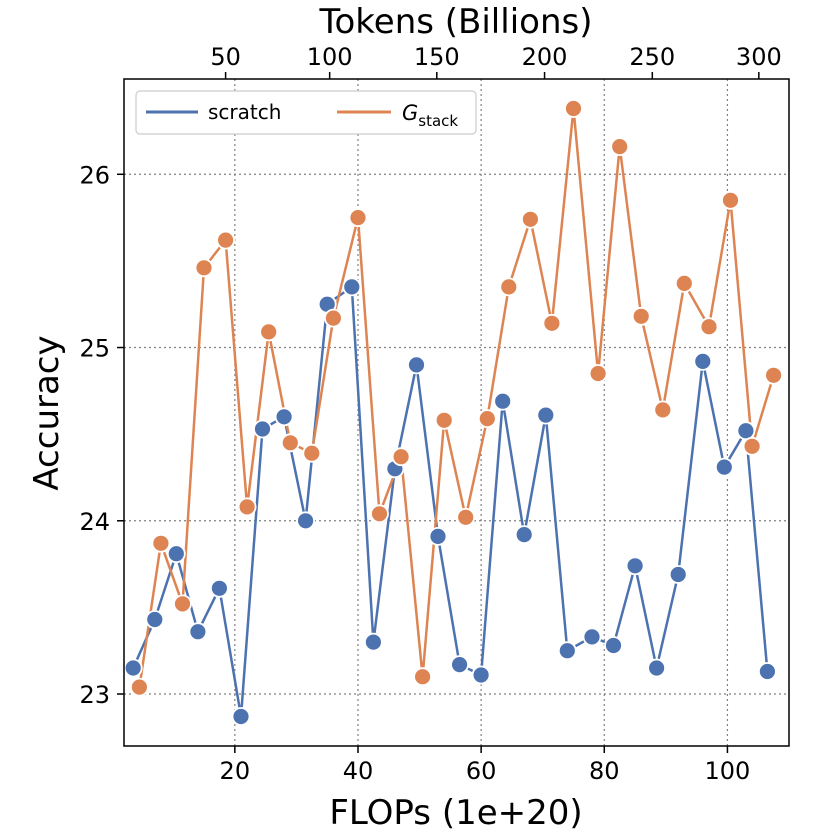  Describe the element at coordinates (430, 115) in the screenshot. I see `legend-label-gstack: Gstack` at that location.